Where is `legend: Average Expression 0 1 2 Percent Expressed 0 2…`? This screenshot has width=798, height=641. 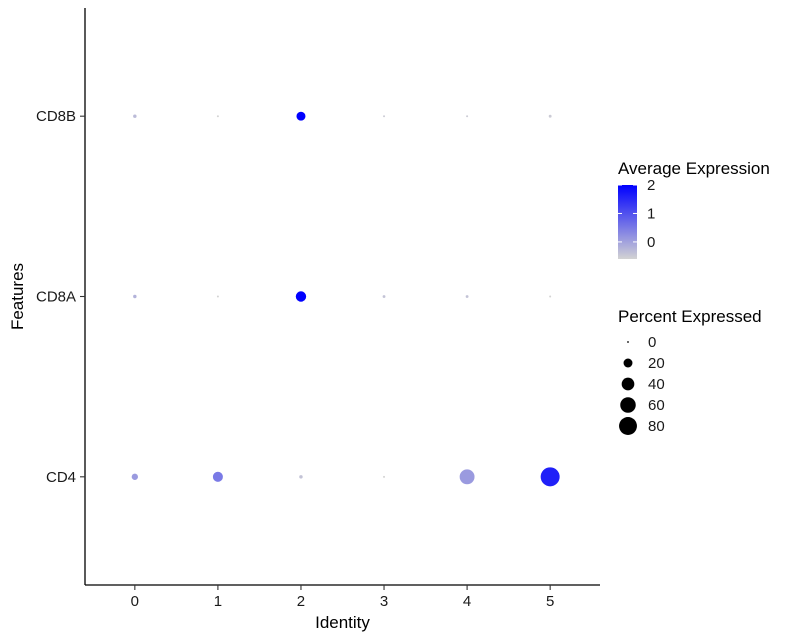
legend: Average Expression 0 1 2 Percent Expressed 0 2… is located at coordinates (694, 297).